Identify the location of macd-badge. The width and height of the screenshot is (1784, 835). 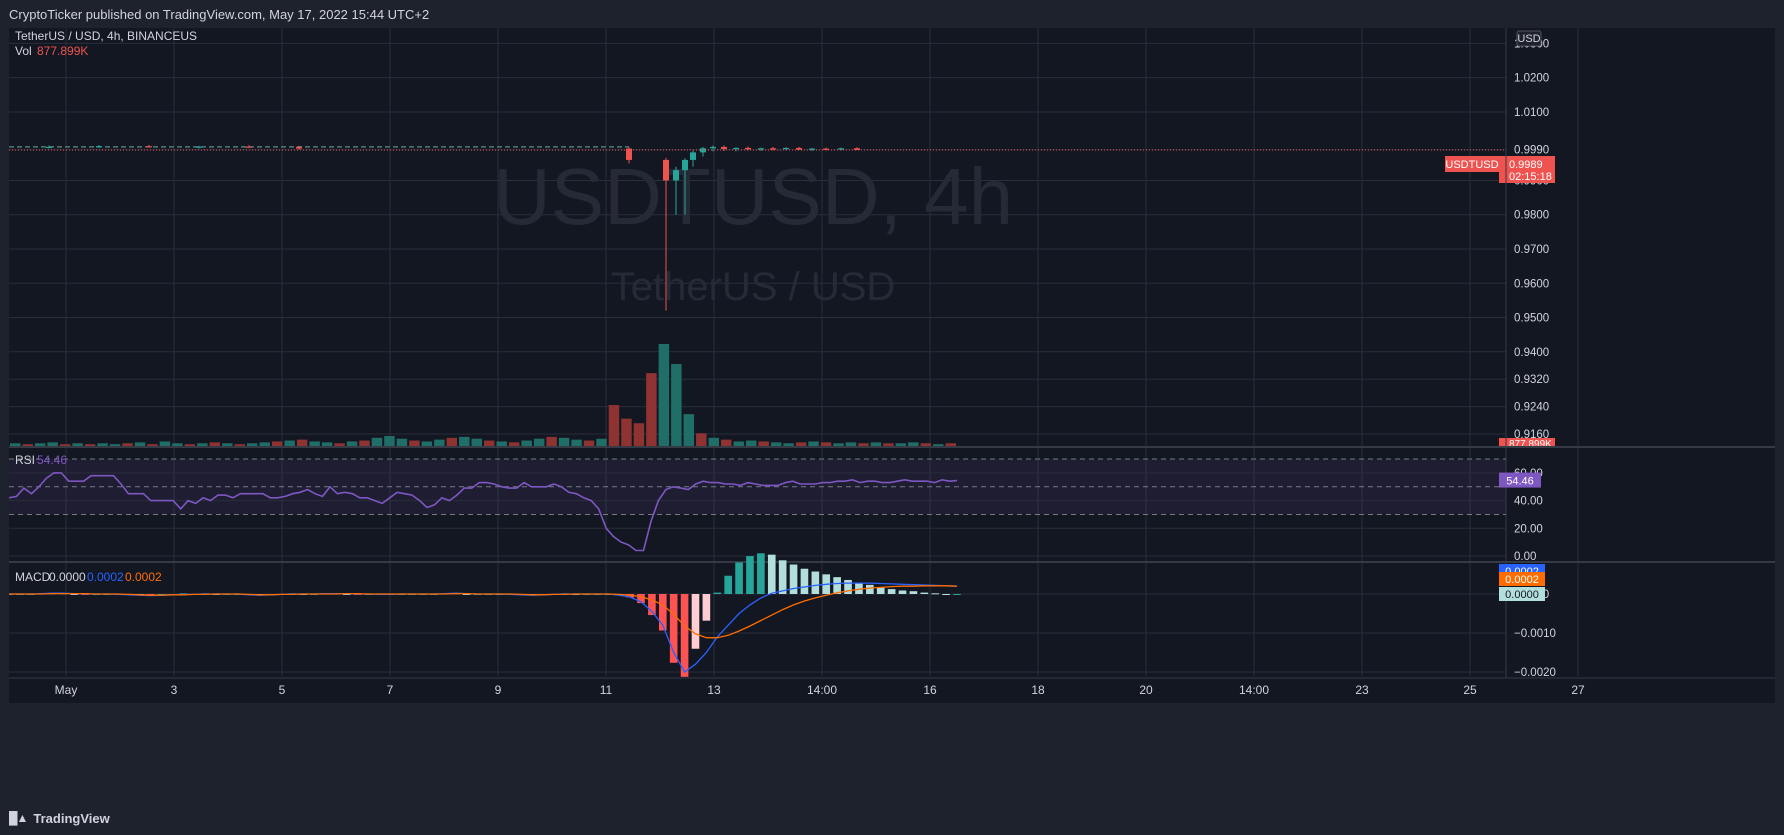
(1522, 594).